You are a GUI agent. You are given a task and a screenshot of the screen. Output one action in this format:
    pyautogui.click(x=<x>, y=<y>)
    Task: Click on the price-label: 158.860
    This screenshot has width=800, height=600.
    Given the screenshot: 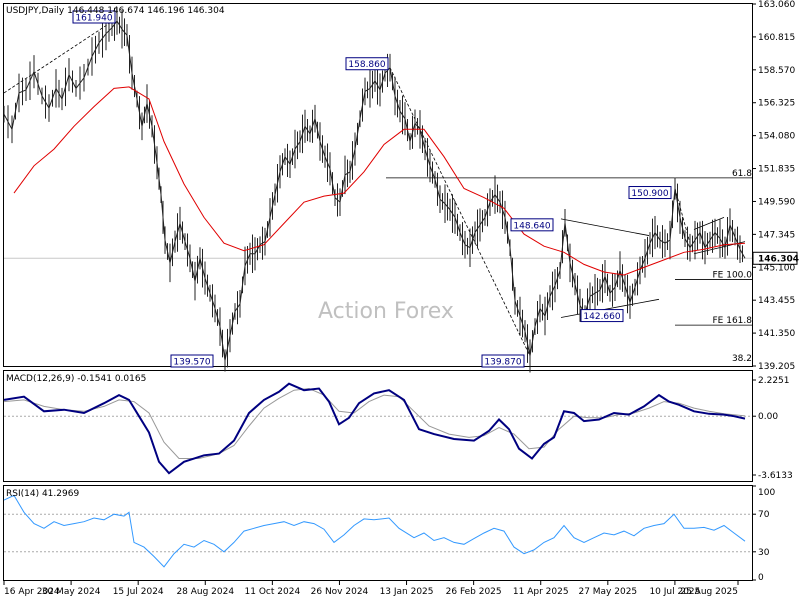 What is the action you would take?
    pyautogui.click(x=366, y=65)
    